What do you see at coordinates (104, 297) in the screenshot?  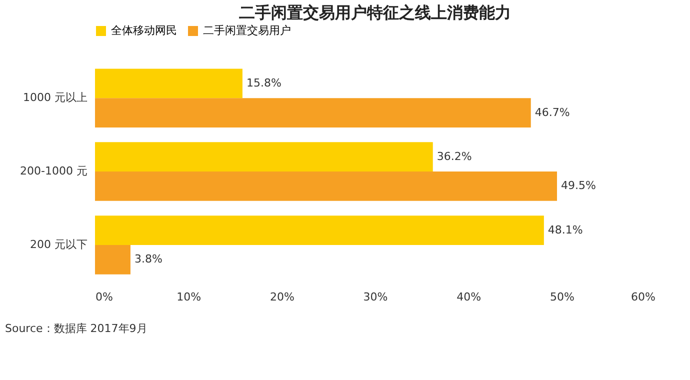 I see `x-tick-label: 0%` at bounding box center [104, 297].